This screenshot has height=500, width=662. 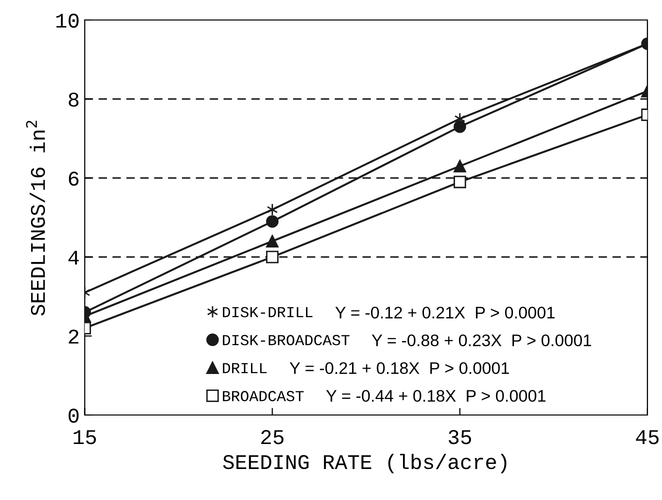 What do you see at coordinates (73, 99) in the screenshot?
I see `y-tick-label: 8` at bounding box center [73, 99].